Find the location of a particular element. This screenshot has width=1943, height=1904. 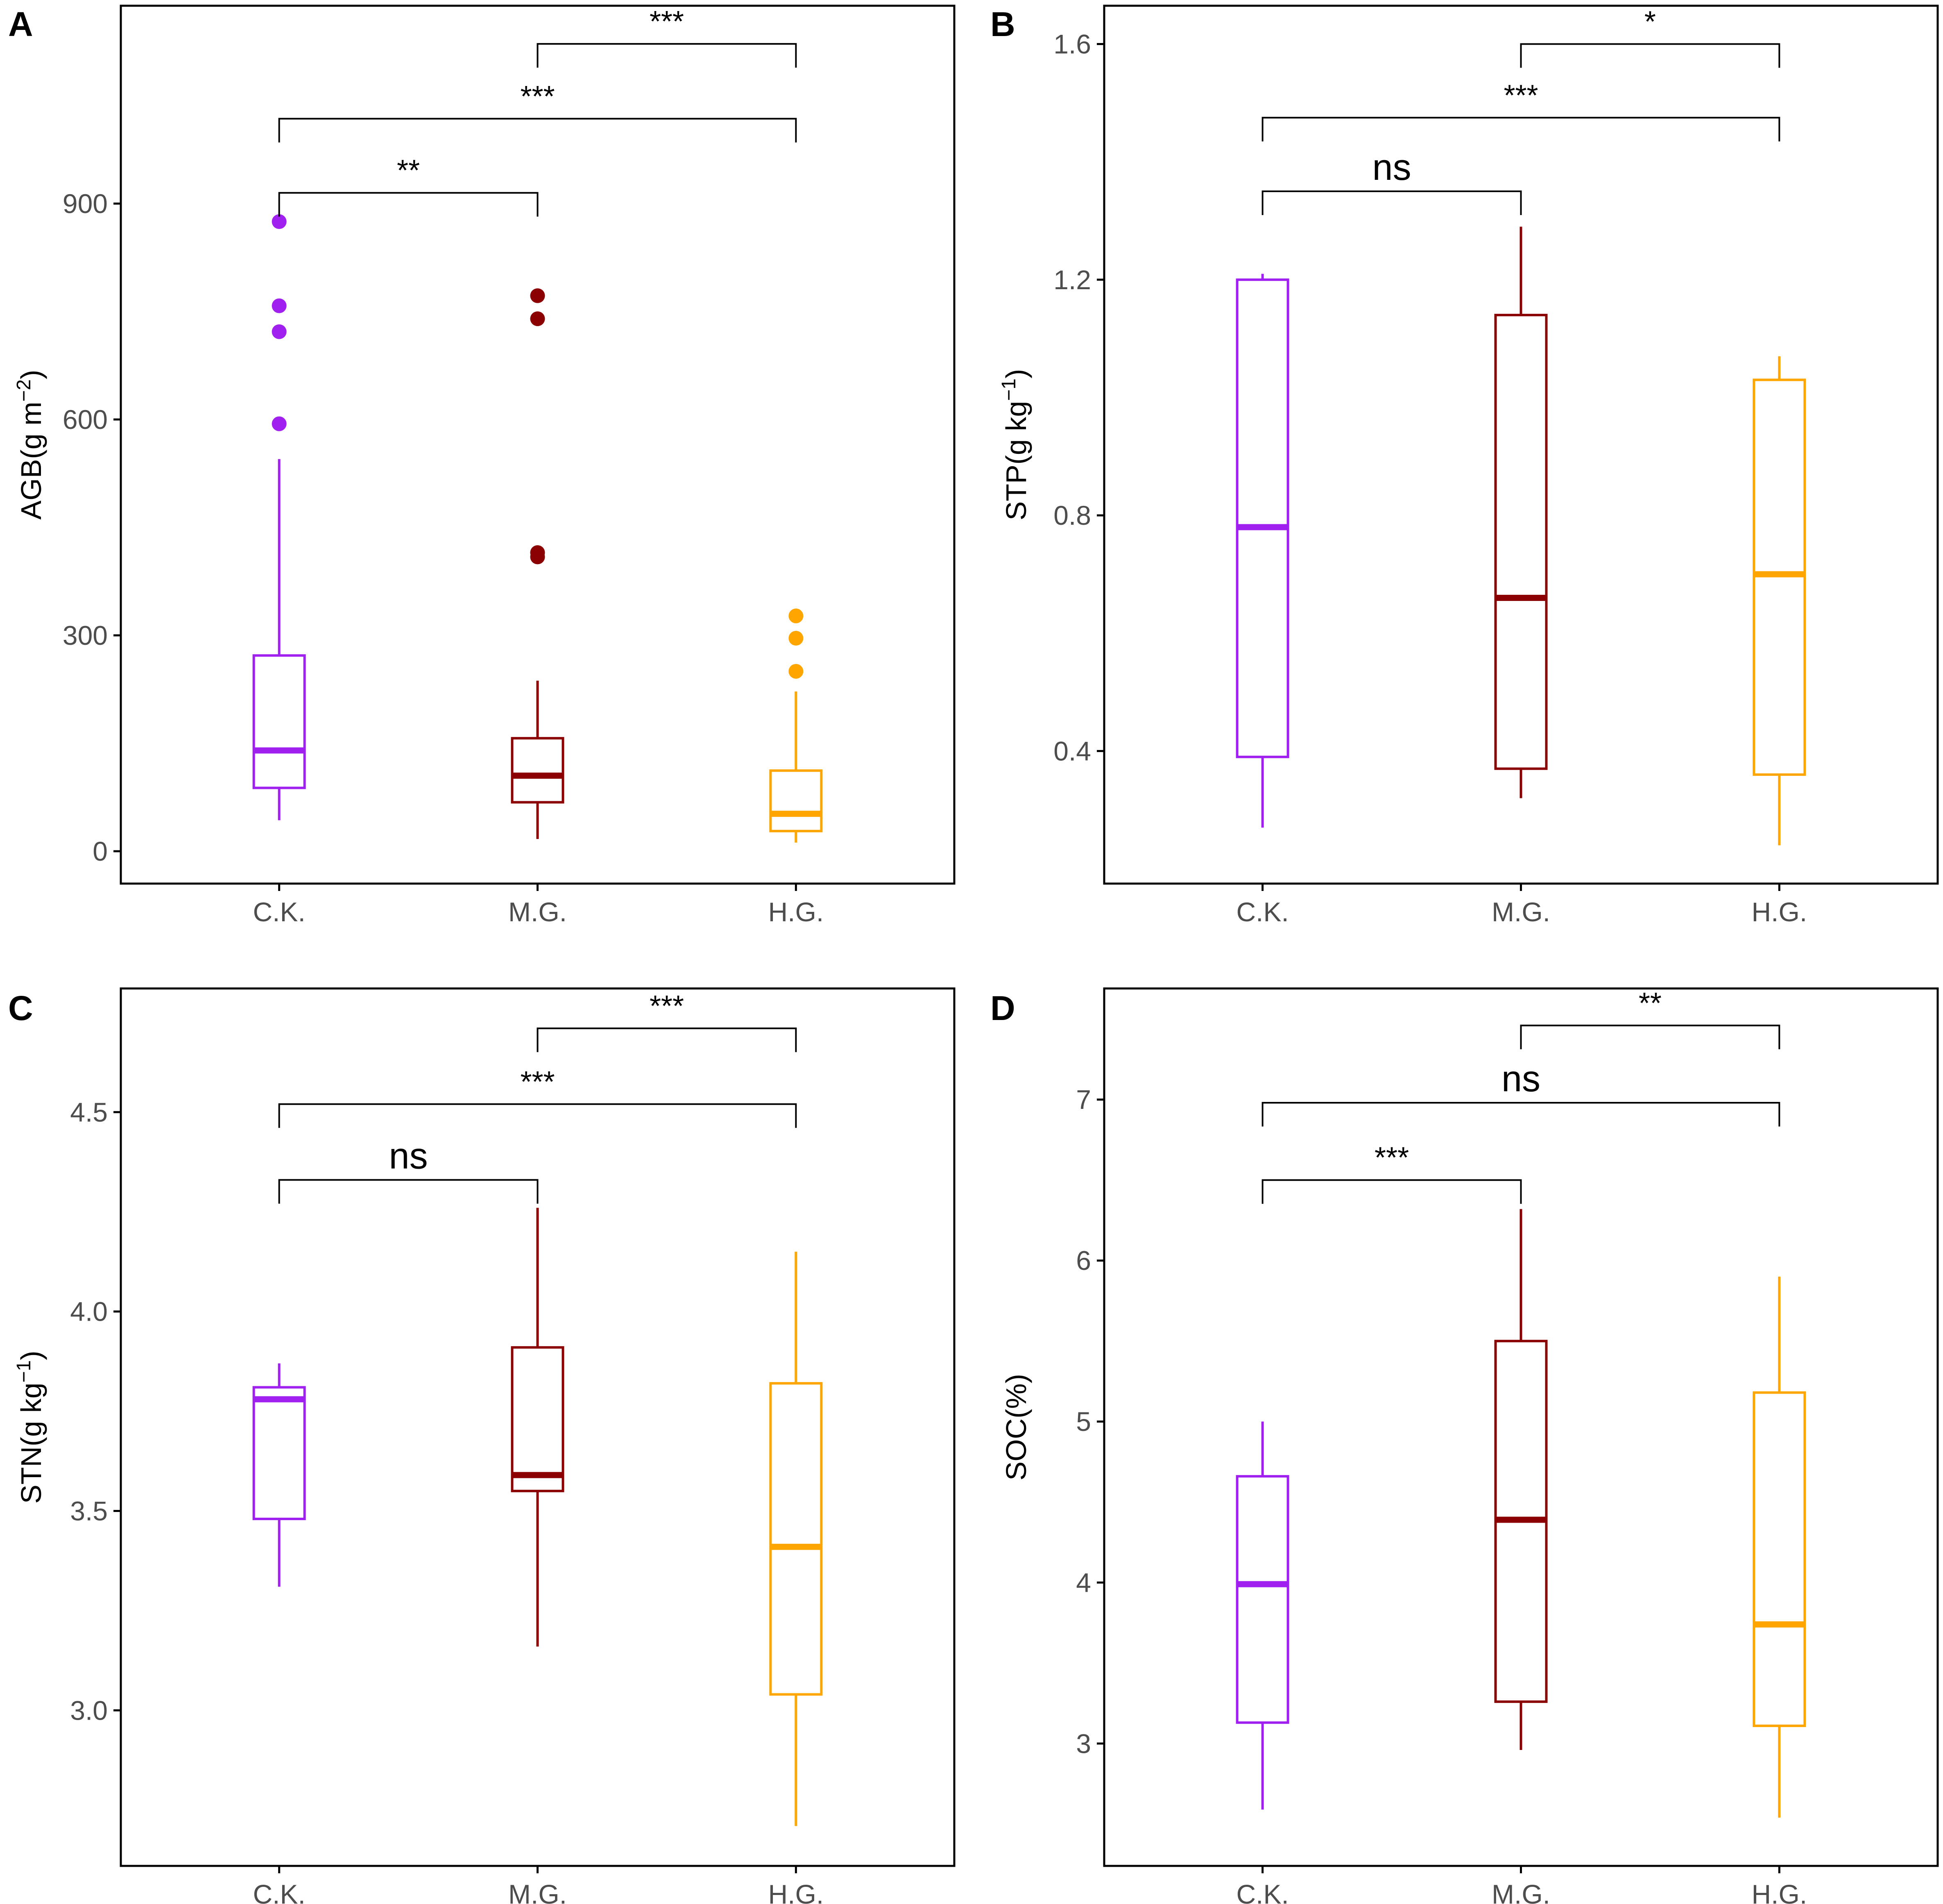

box-c-ck is located at coordinates (279, 1475).